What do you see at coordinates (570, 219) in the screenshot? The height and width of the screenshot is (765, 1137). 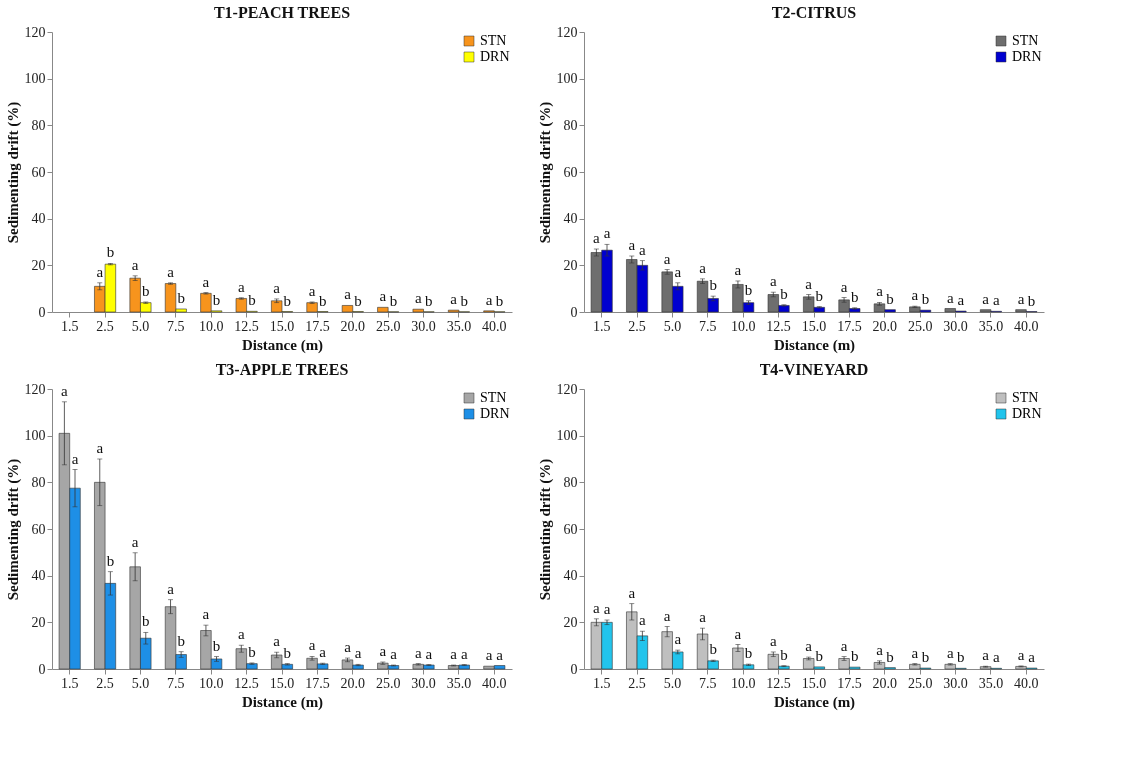 I see `y-tick-label: 40` at bounding box center [570, 219].